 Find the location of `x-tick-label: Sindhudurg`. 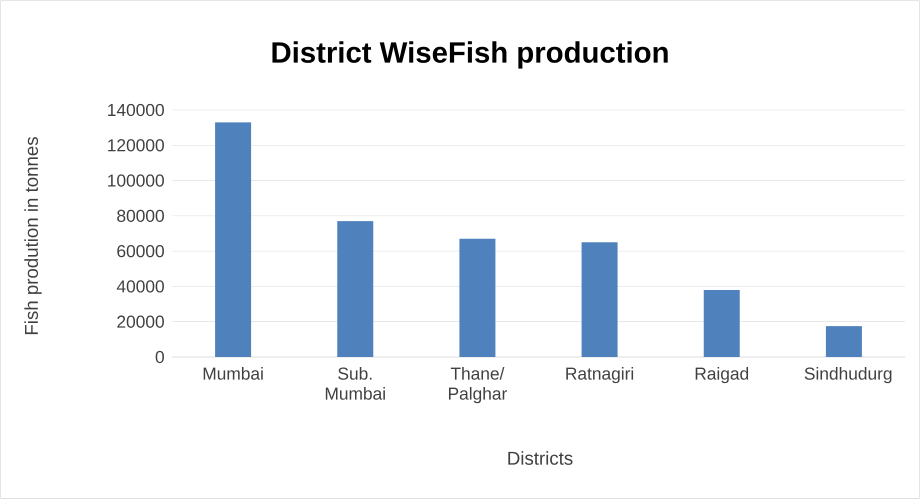

x-tick-label: Sindhudurg is located at coordinates (848, 375).